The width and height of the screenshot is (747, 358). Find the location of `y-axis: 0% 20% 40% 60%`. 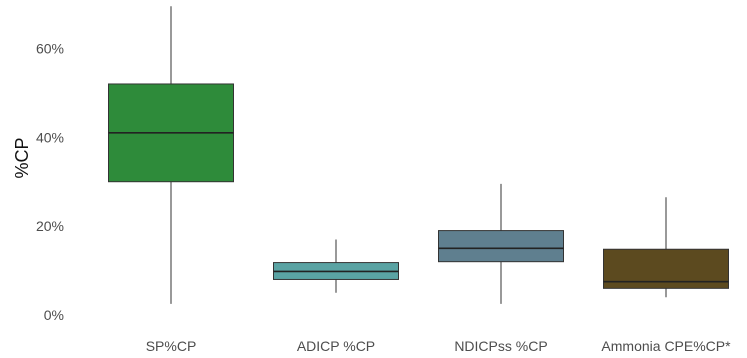

y-axis: 0% 20% 40% 60% is located at coordinates (50, 181).